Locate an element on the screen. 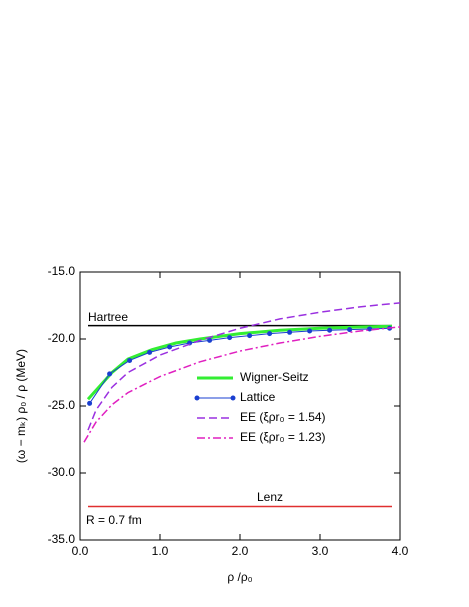  reference-label: Hartree is located at coordinates (108, 317).